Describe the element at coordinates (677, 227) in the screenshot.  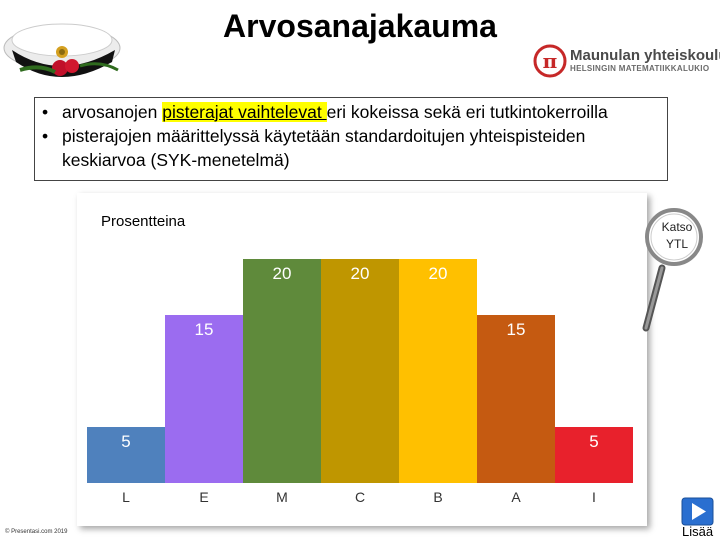
I see `callout-line-1: Katso` at that location.